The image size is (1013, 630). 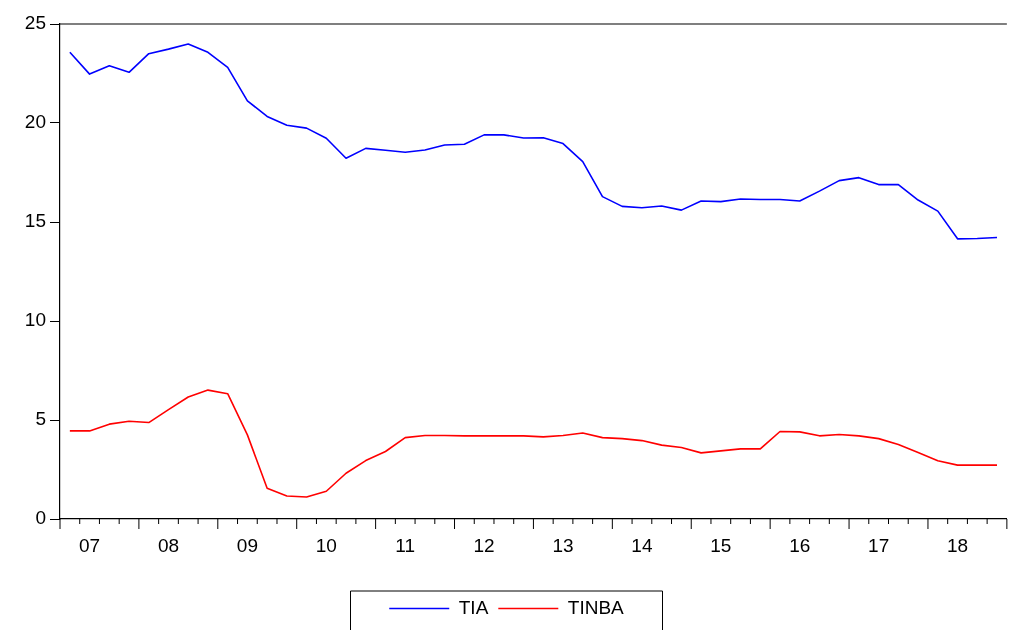 I want to click on x-tick-label: 08, so click(x=168, y=545).